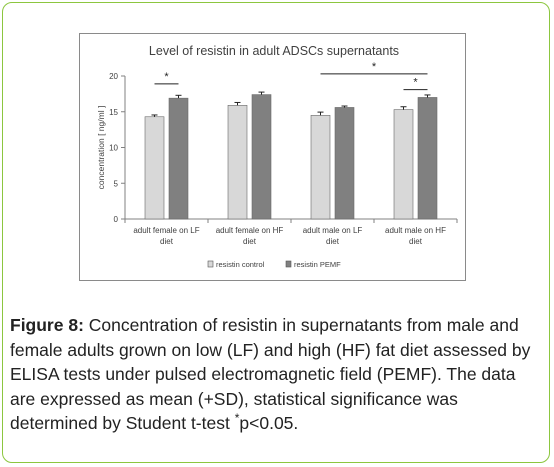 The height and width of the screenshot is (467, 554). What do you see at coordinates (333, 230) in the screenshot?
I see `x-tick-label: adult male on LF` at bounding box center [333, 230].